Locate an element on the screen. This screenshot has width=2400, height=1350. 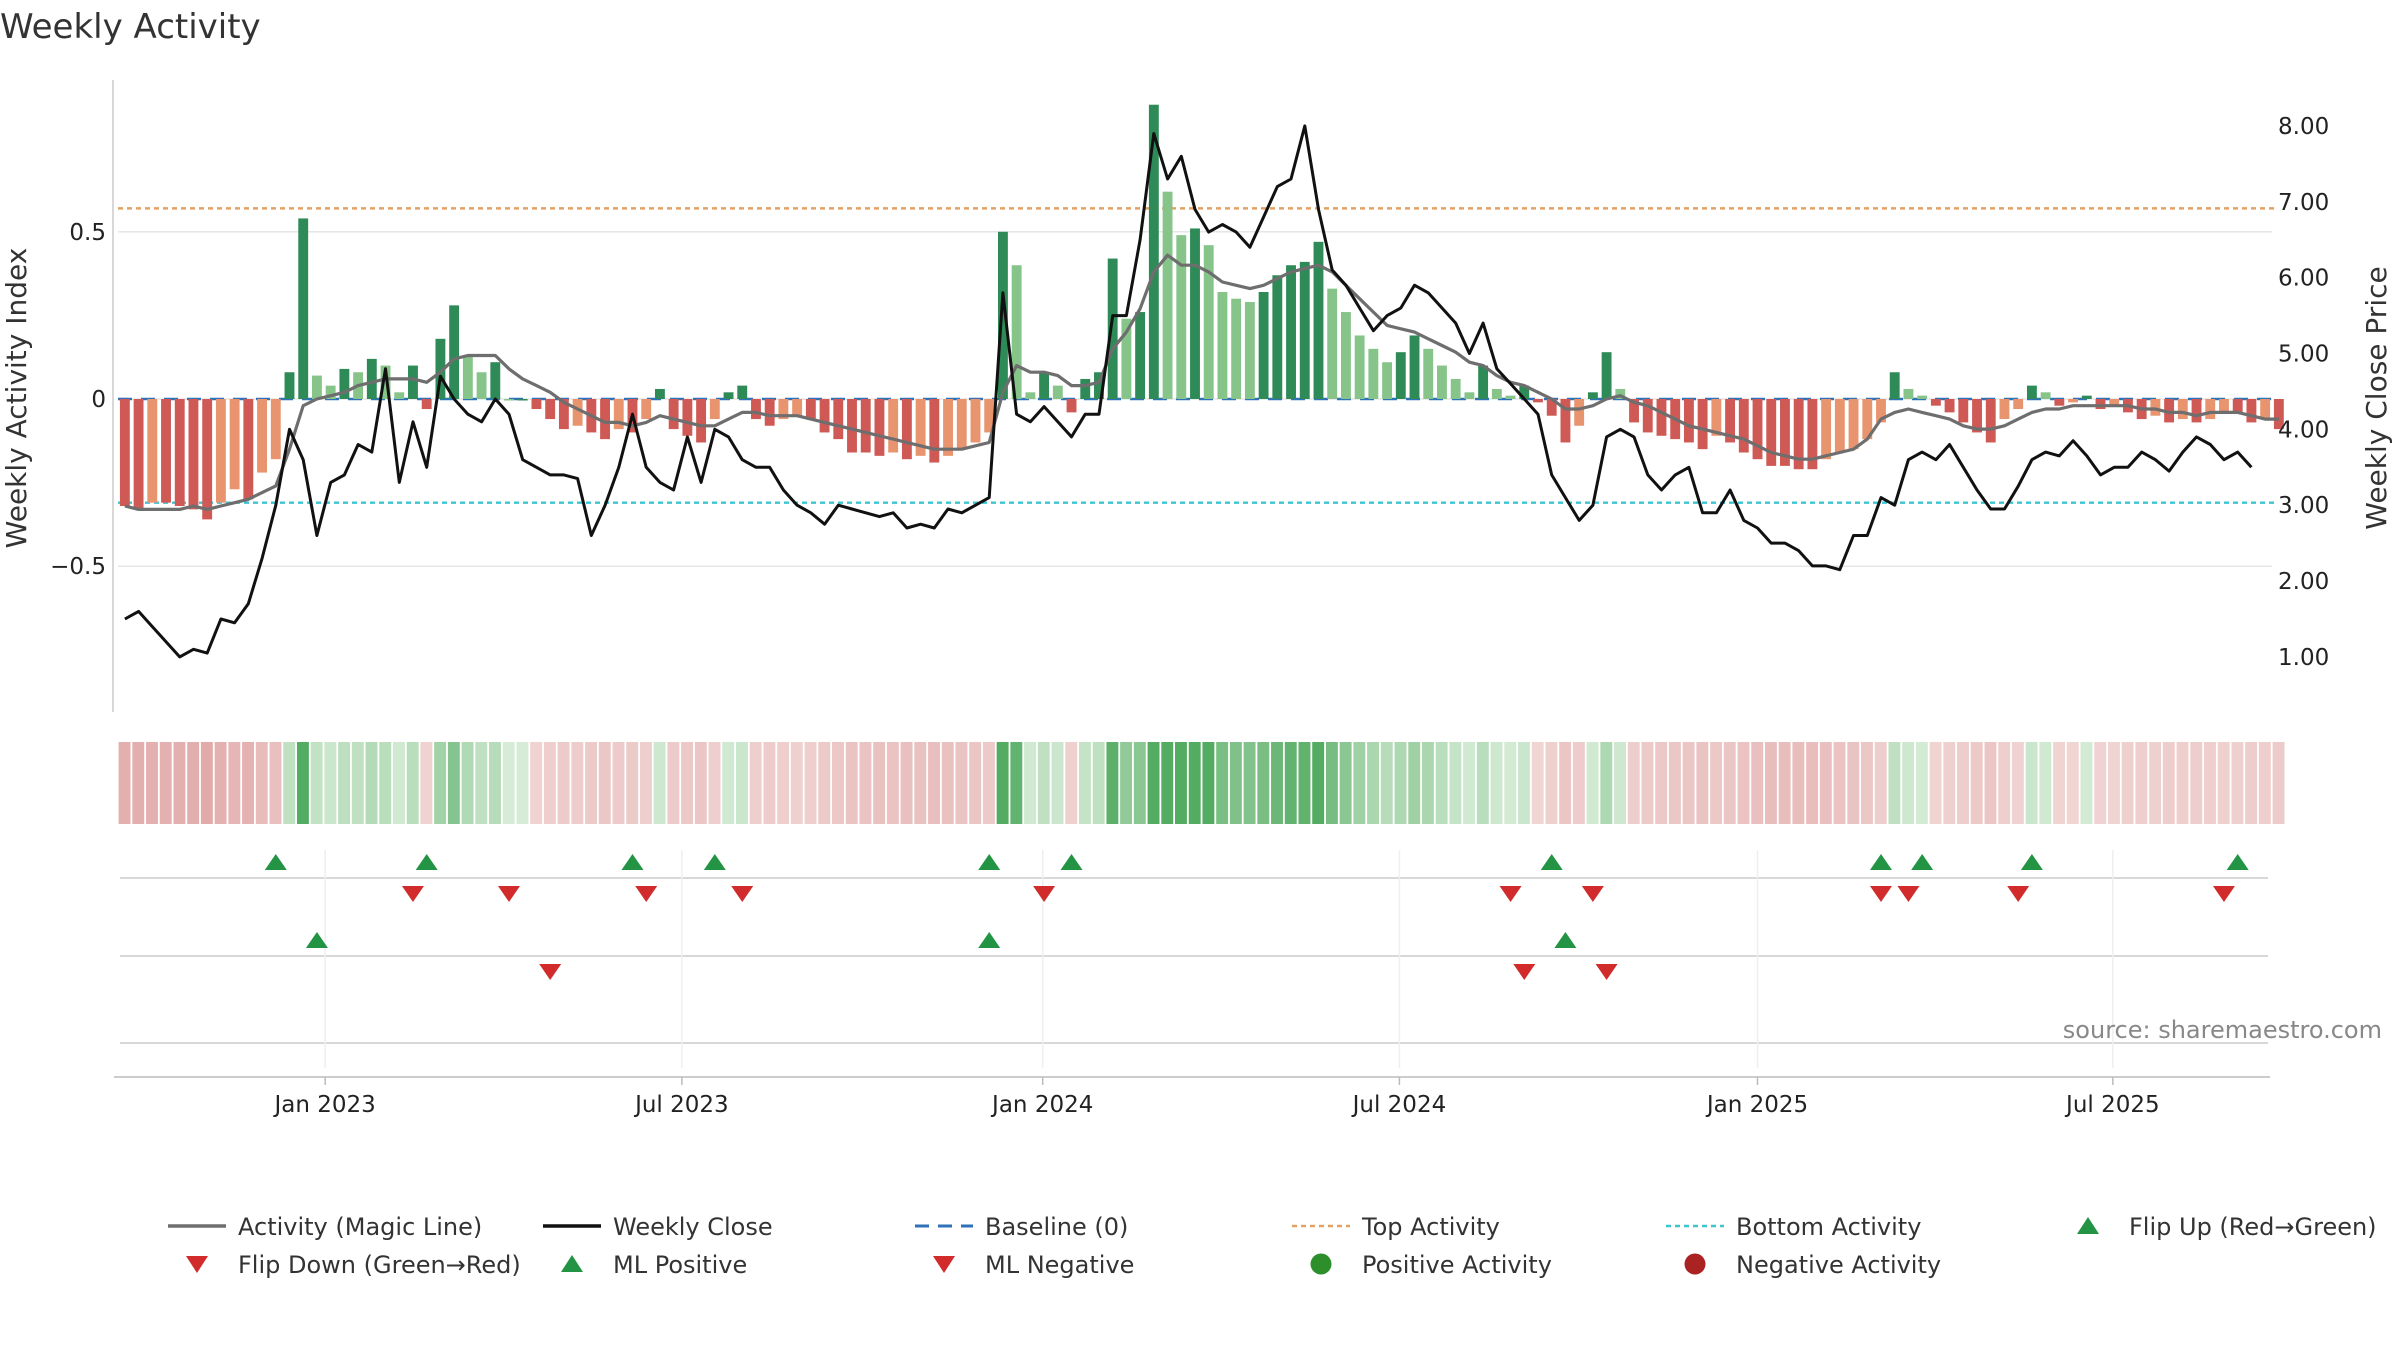
right-tick-label: 3.00 is located at coordinates (2303, 506).